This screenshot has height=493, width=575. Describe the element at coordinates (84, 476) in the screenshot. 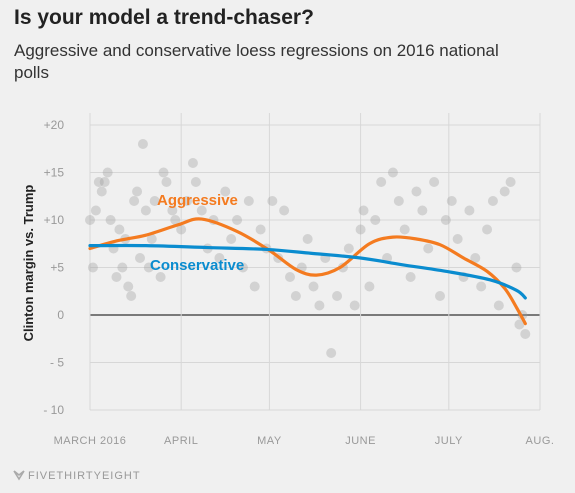

I see `footer-brand: FIVETHIRTYEIGHT` at that location.